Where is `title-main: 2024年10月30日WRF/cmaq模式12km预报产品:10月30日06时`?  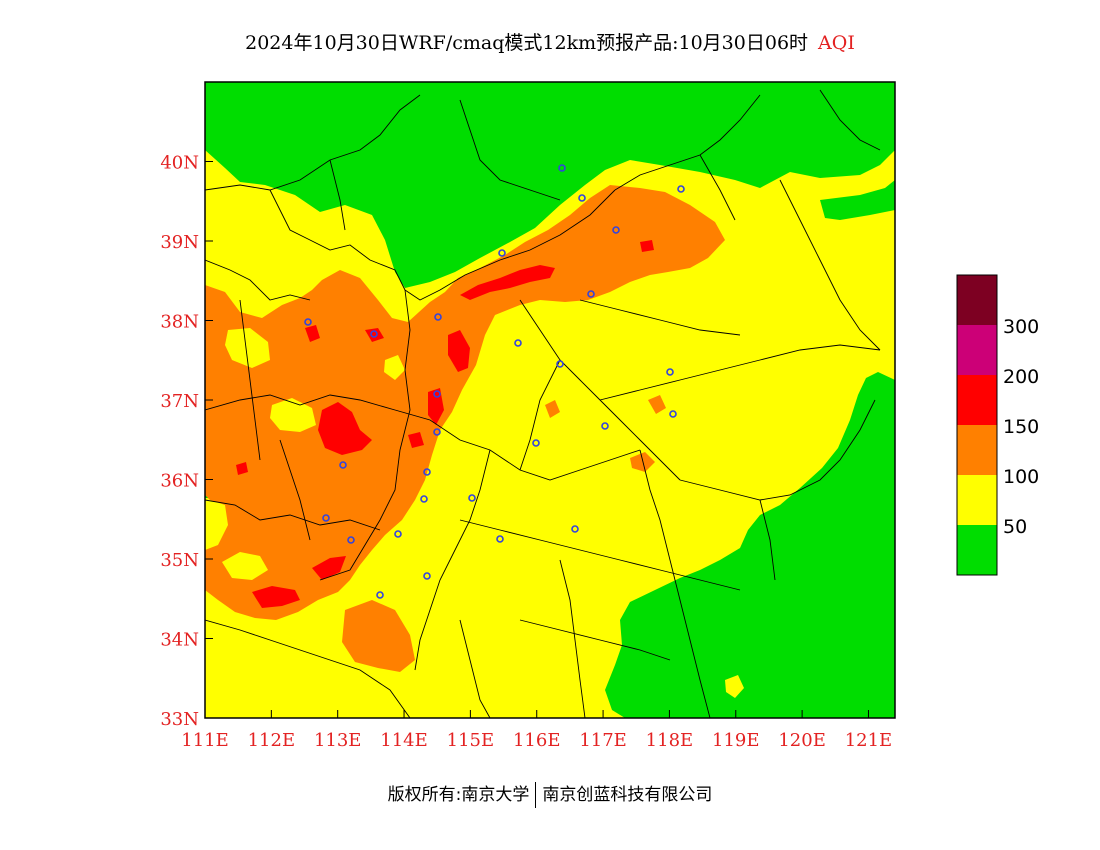
title-main: 2024年10月30日WRF/cmaq模式12km预报产品:10月30日06时 is located at coordinates (527, 43).